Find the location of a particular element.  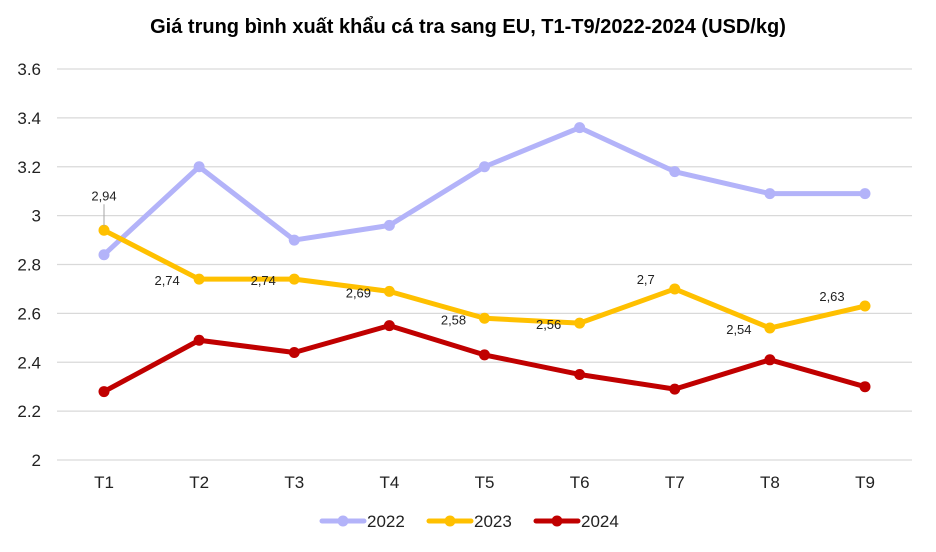

x-tick-label: T3 is located at coordinates (294, 482).